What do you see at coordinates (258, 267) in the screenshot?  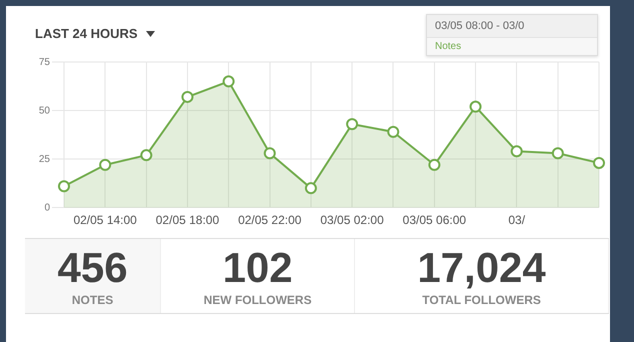 I see `text: 102` at bounding box center [258, 267].